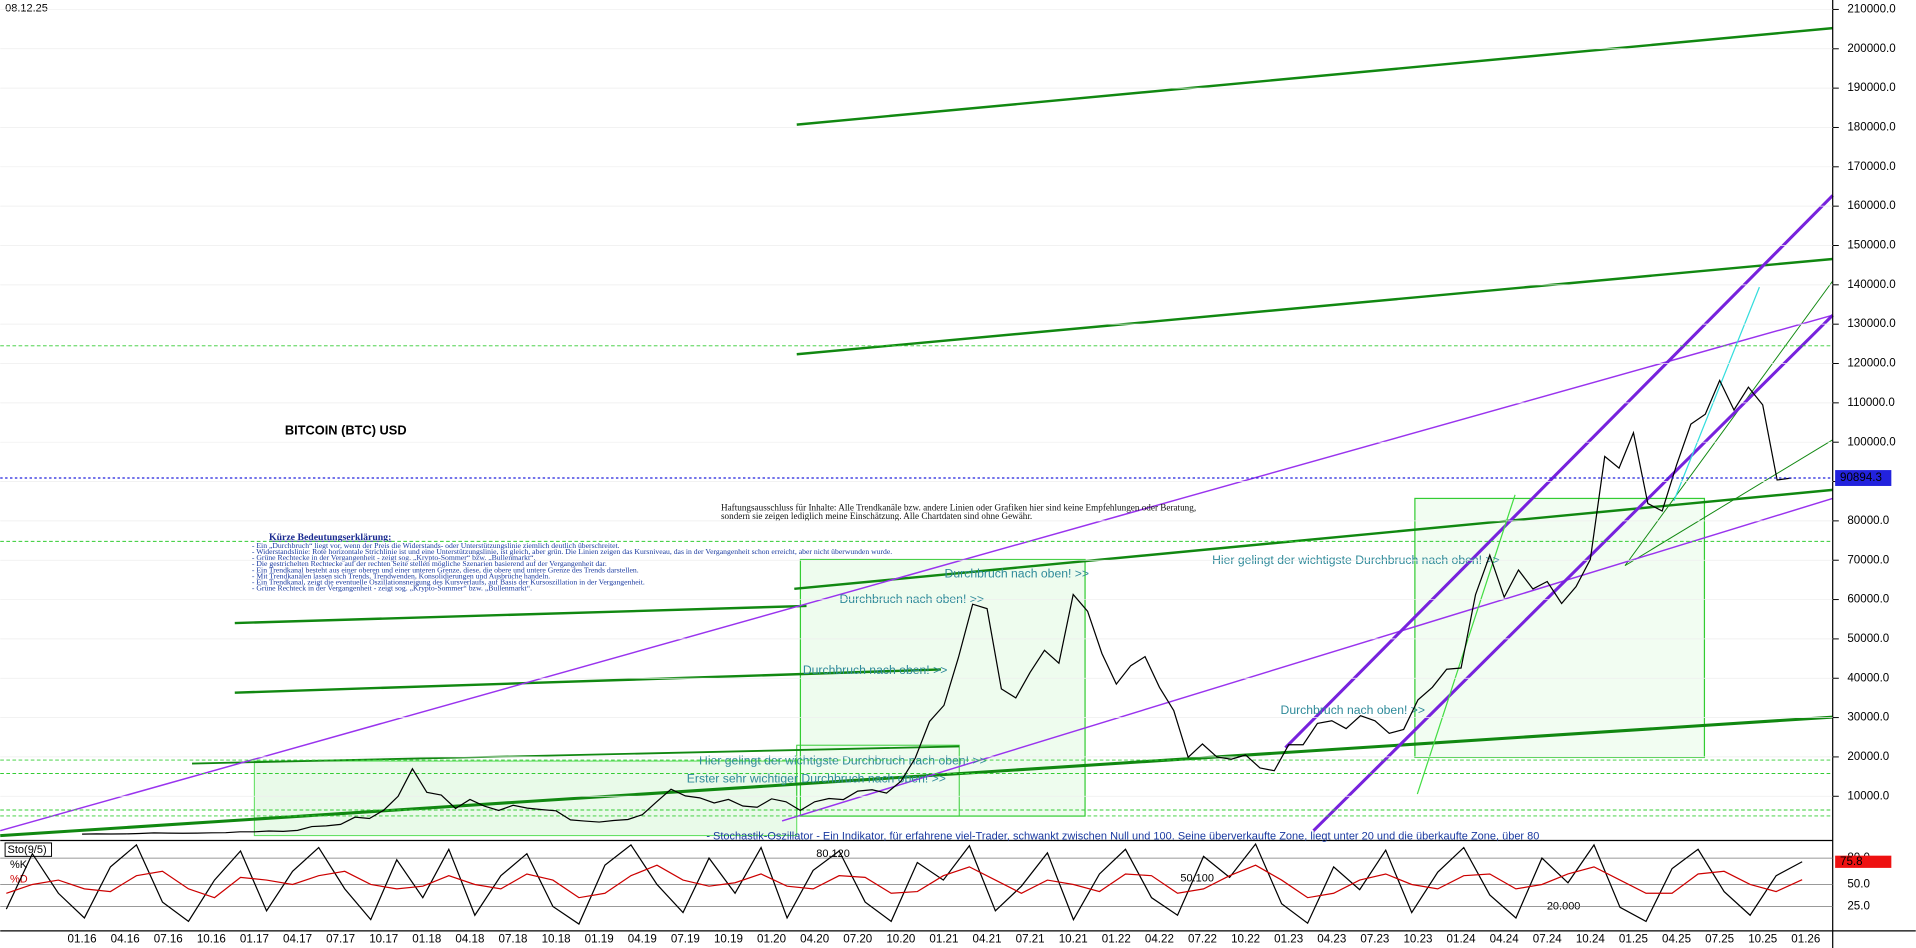 This screenshot has width=1916, height=948. What do you see at coordinates (330, 537) in the screenshot?
I see `legend-title: Kürze Bedeutungserklärung:` at bounding box center [330, 537].